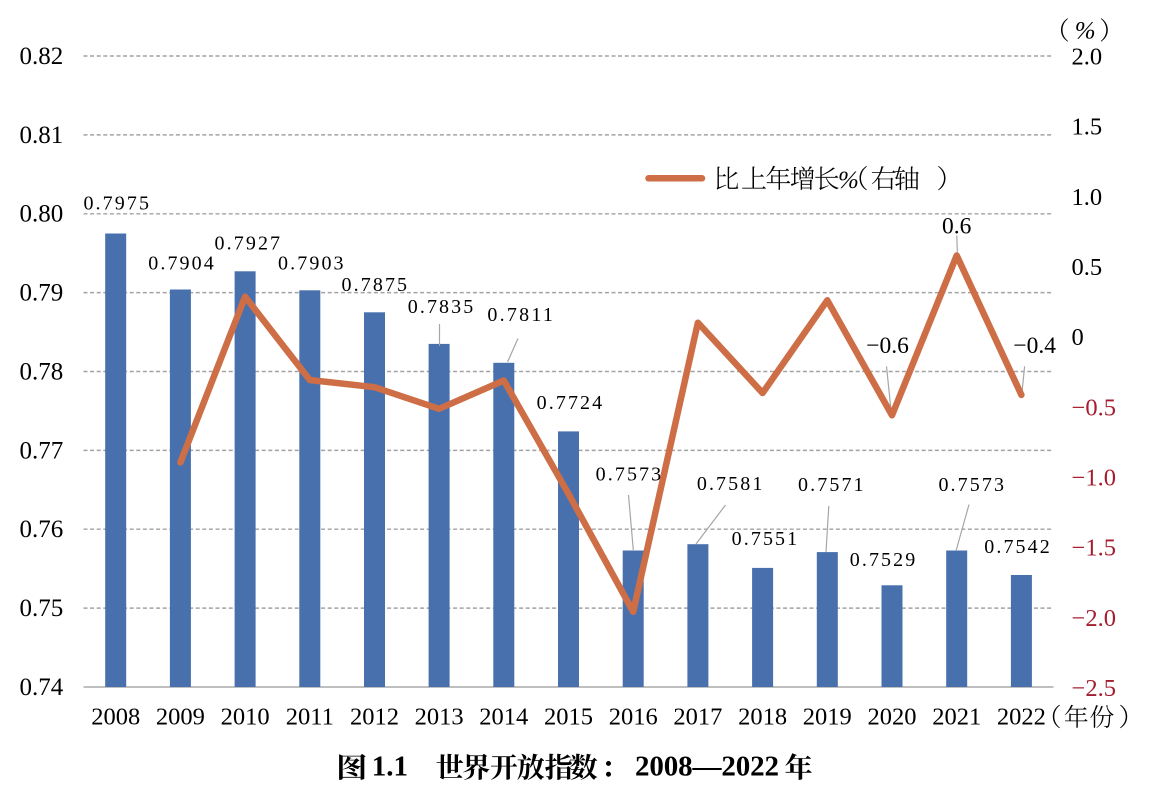  What do you see at coordinates (310, 716) in the screenshot?
I see `svg-text: 2011` at bounding box center [310, 716].